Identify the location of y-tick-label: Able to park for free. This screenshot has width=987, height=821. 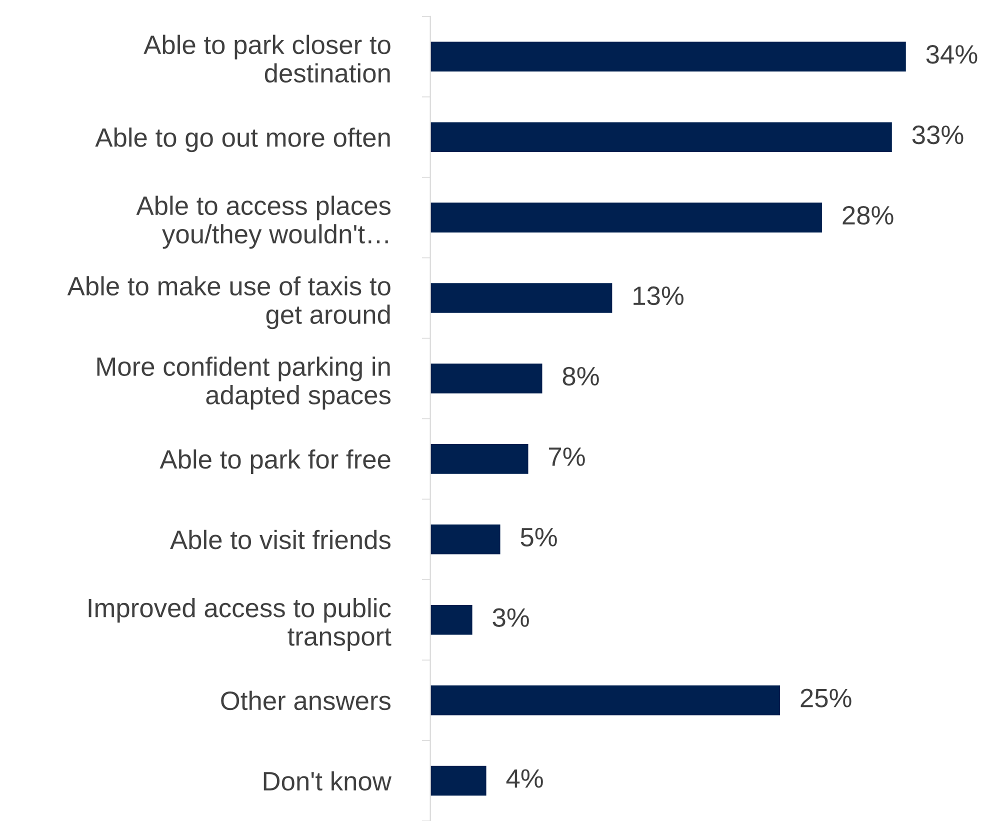
(275, 461).